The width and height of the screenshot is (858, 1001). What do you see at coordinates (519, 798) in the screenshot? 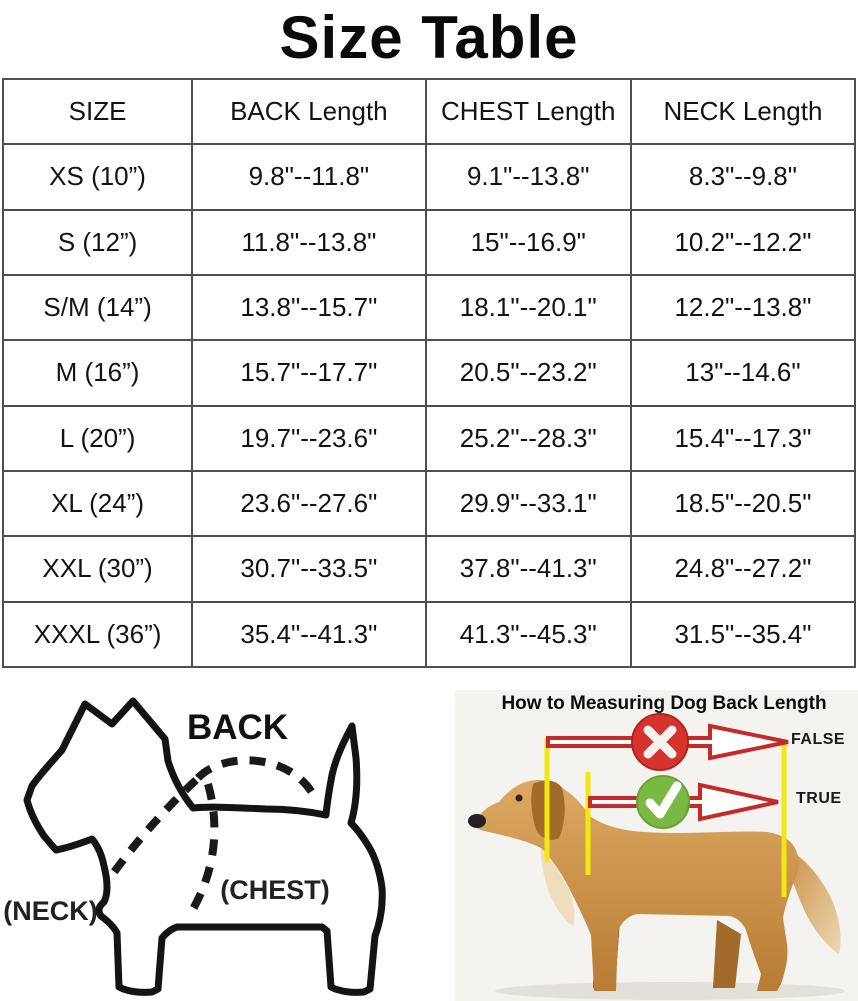
I see `dog-eye-dot` at bounding box center [519, 798].